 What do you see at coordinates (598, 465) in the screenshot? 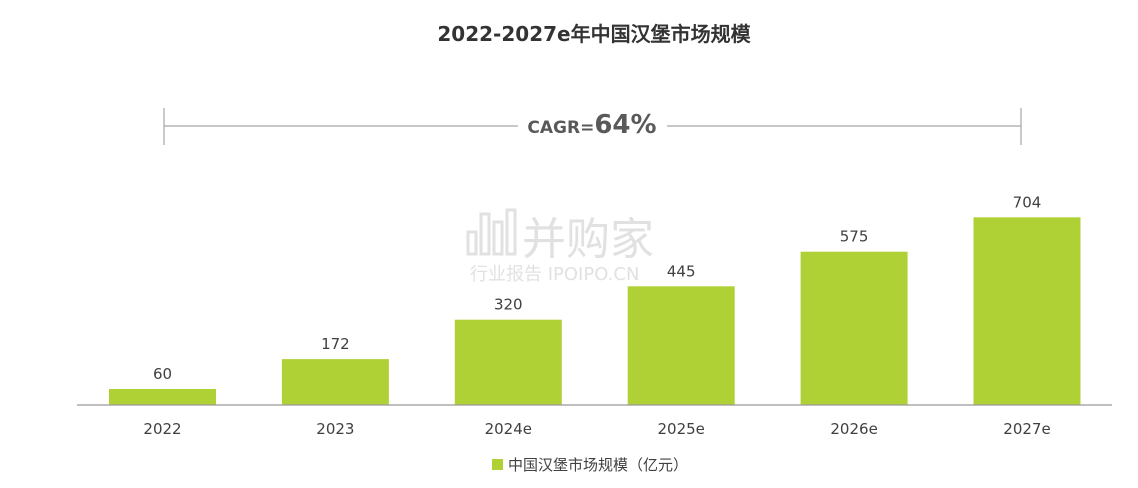
I see `legend-label: 中国汉堡市场规模（亿元）` at bounding box center [598, 465].